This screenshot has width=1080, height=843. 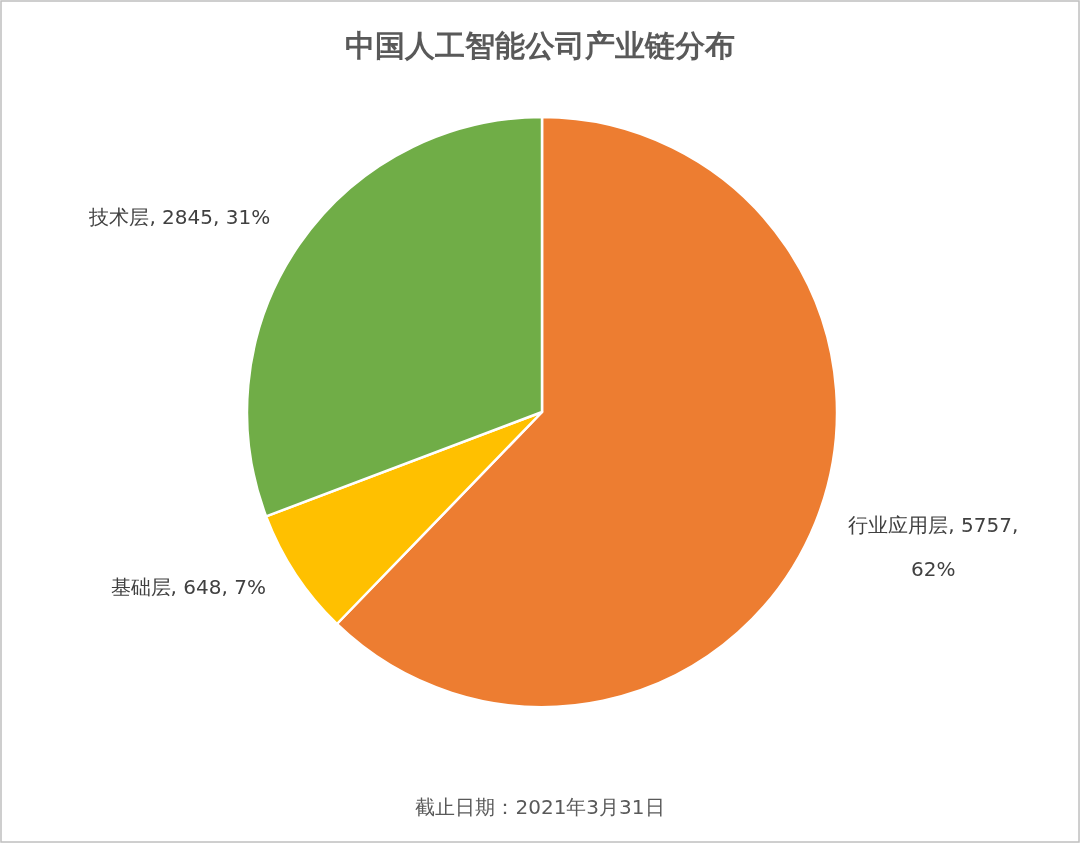 I want to click on slice-label: 行业应用层, 5757, 62%, so click(x=933, y=546).